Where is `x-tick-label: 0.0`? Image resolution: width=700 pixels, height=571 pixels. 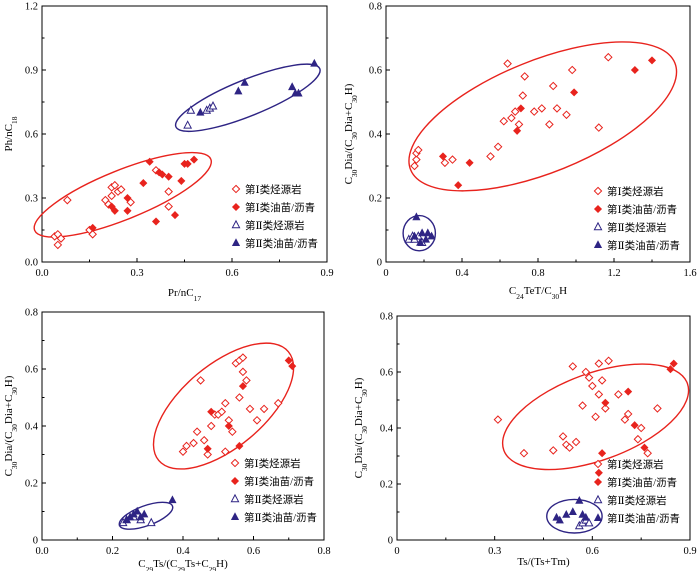
x-tick-label: 0.0 is located at coordinates (41, 551).